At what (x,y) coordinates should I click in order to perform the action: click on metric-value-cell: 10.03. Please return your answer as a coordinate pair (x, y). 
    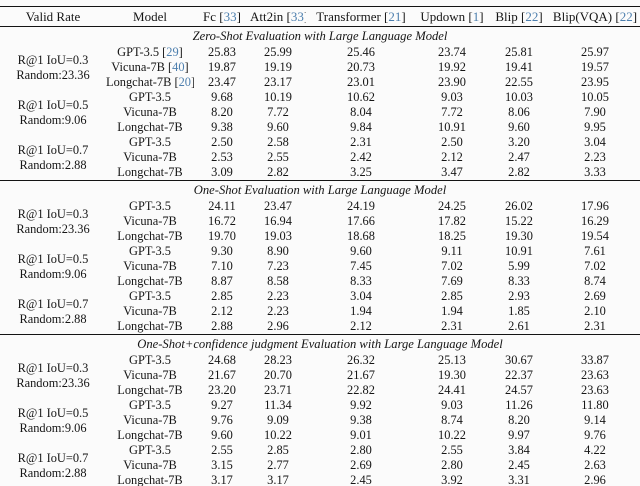
    Looking at the image, I should click on (519, 97).